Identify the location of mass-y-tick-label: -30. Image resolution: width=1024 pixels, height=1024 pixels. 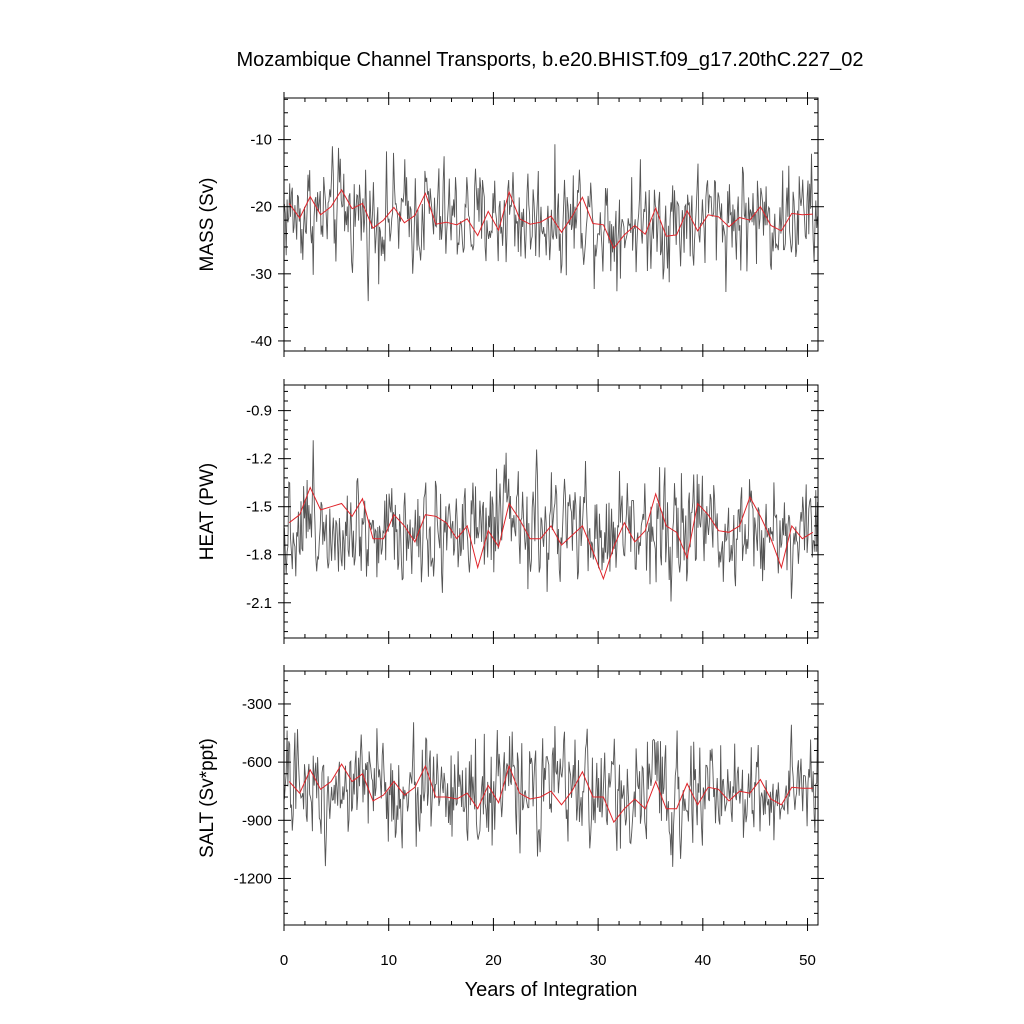
(261, 274).